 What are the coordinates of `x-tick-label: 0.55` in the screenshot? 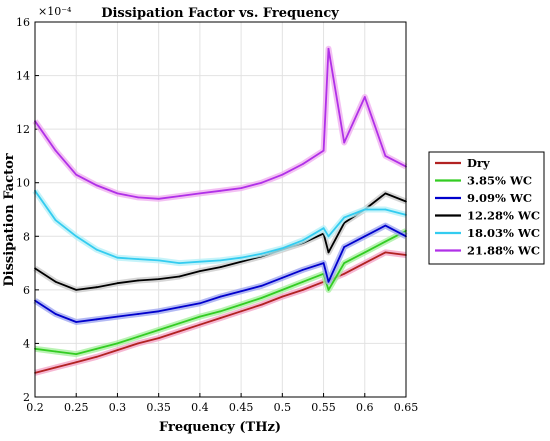 It's located at (323, 407).